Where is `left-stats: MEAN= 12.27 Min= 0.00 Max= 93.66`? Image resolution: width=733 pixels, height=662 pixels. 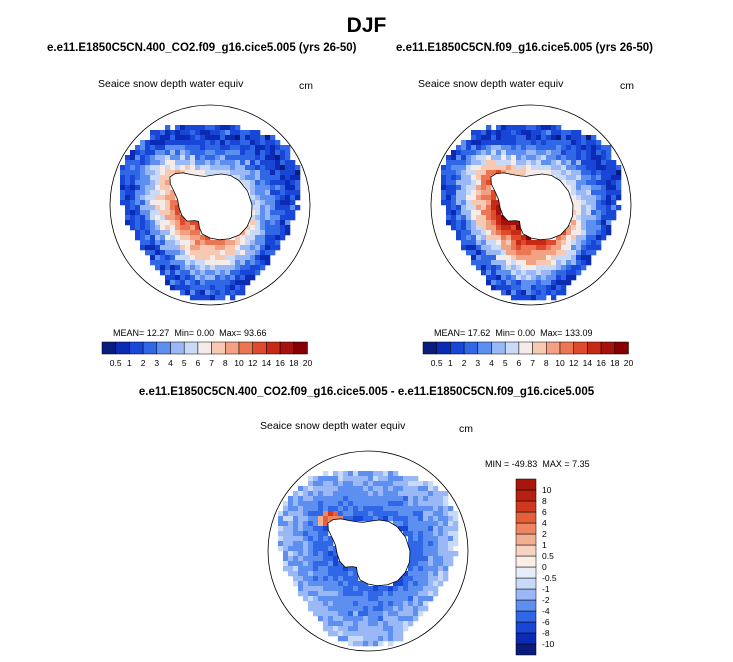
left-stats: MEAN= 12.27 Min= 0.00 Max= 93.66 is located at coordinates (189, 333).